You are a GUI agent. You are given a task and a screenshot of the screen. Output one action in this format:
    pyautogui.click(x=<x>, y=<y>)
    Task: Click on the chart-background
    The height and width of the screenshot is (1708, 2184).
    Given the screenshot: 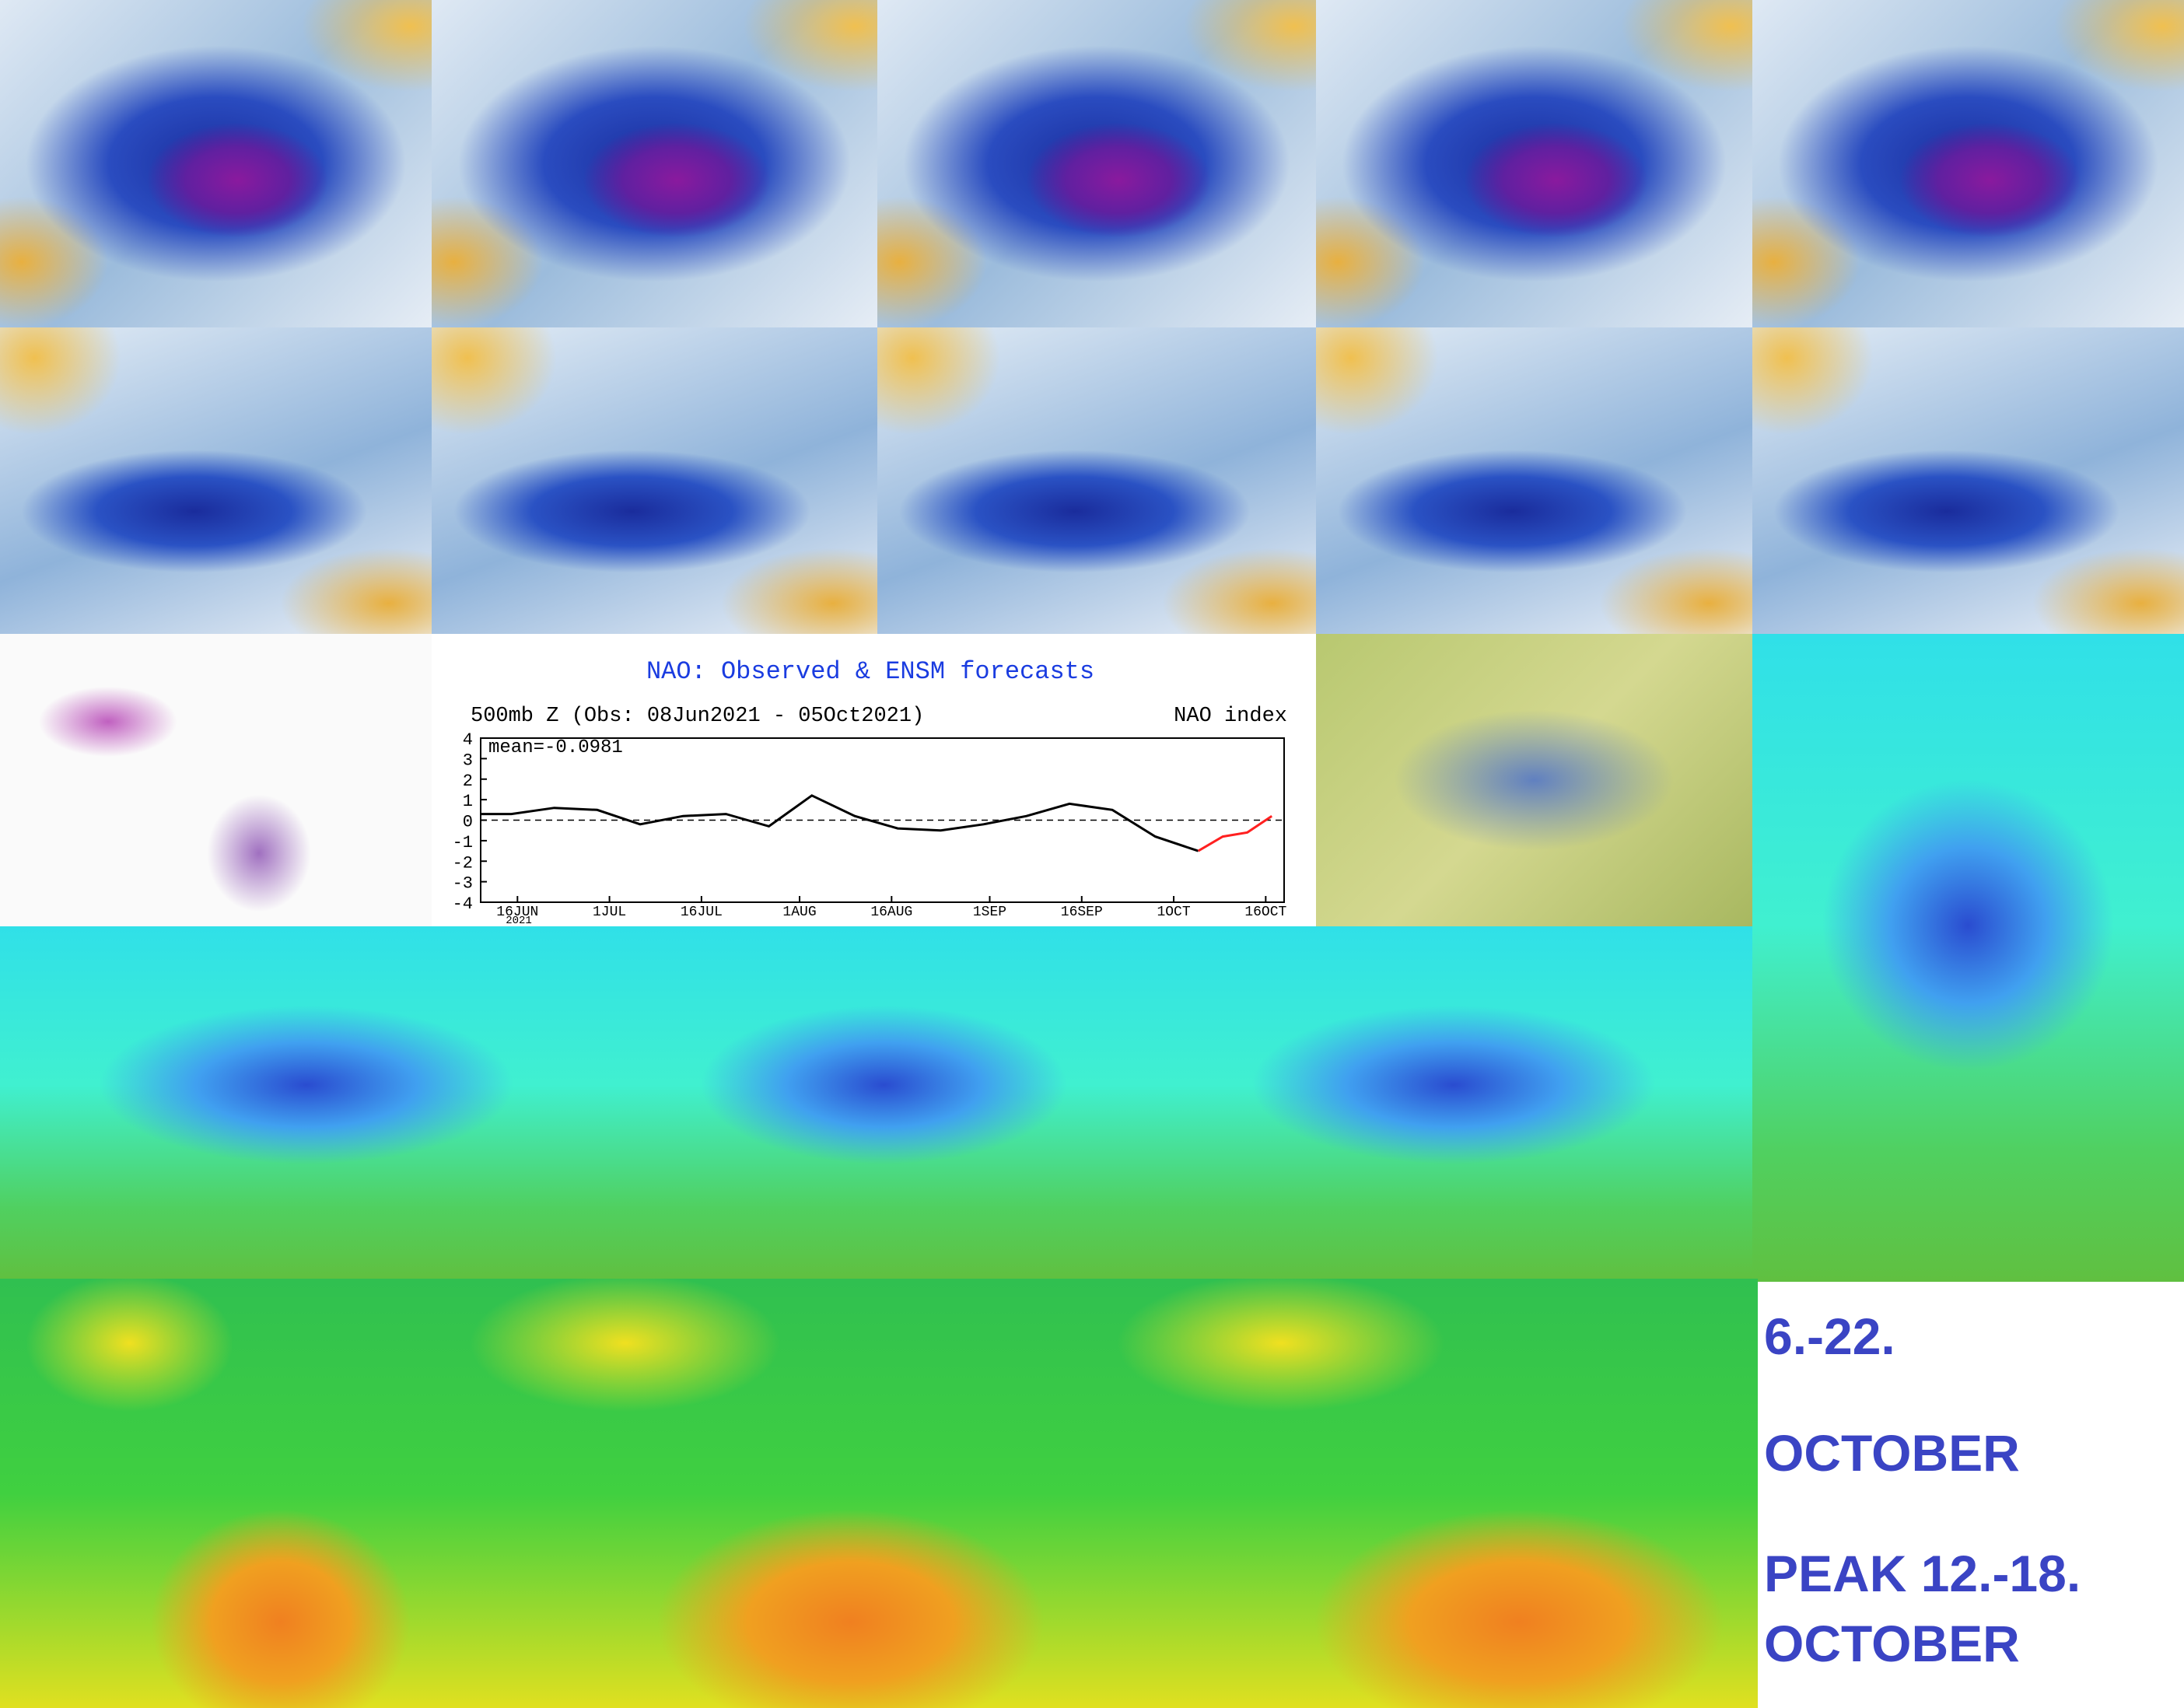 What is the action you would take?
    pyautogui.click(x=871, y=780)
    